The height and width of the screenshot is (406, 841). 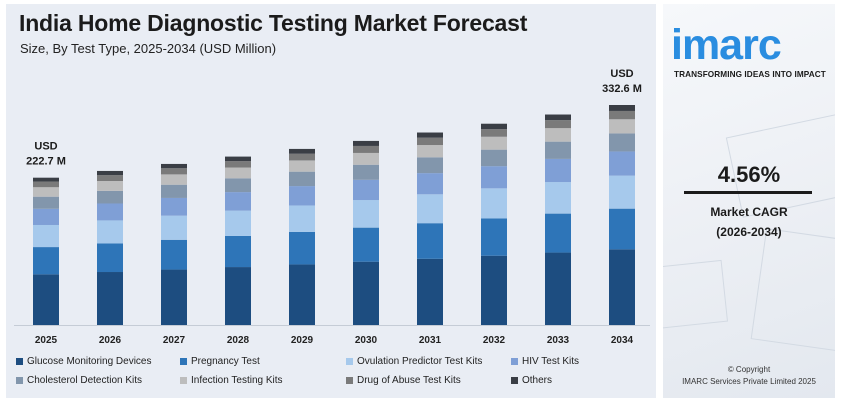 I want to click on bar-segment-ovulation-predictor-test-kits-2032, so click(x=494, y=203).